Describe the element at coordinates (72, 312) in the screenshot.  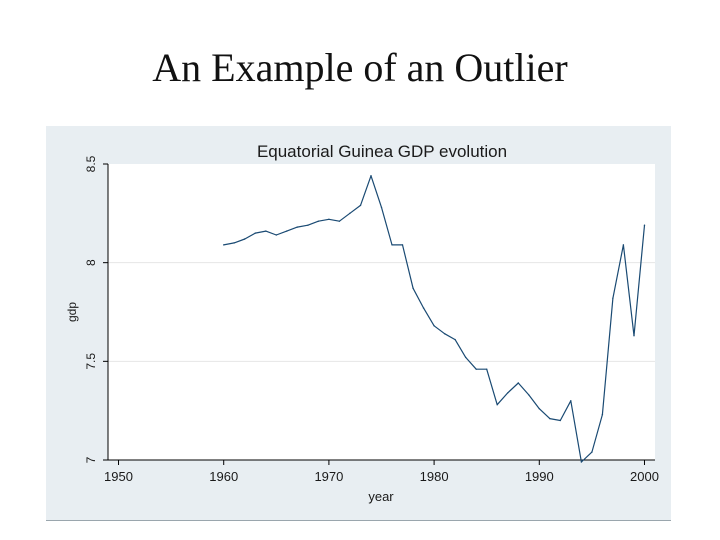
I see `y-axis-label: gdp` at that location.